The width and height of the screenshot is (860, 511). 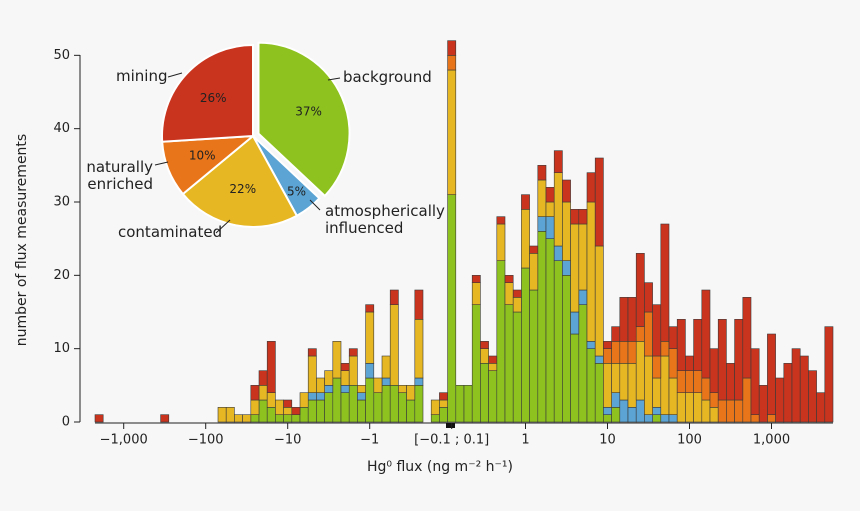 I want to click on pie-label: background, so click(x=387, y=77).